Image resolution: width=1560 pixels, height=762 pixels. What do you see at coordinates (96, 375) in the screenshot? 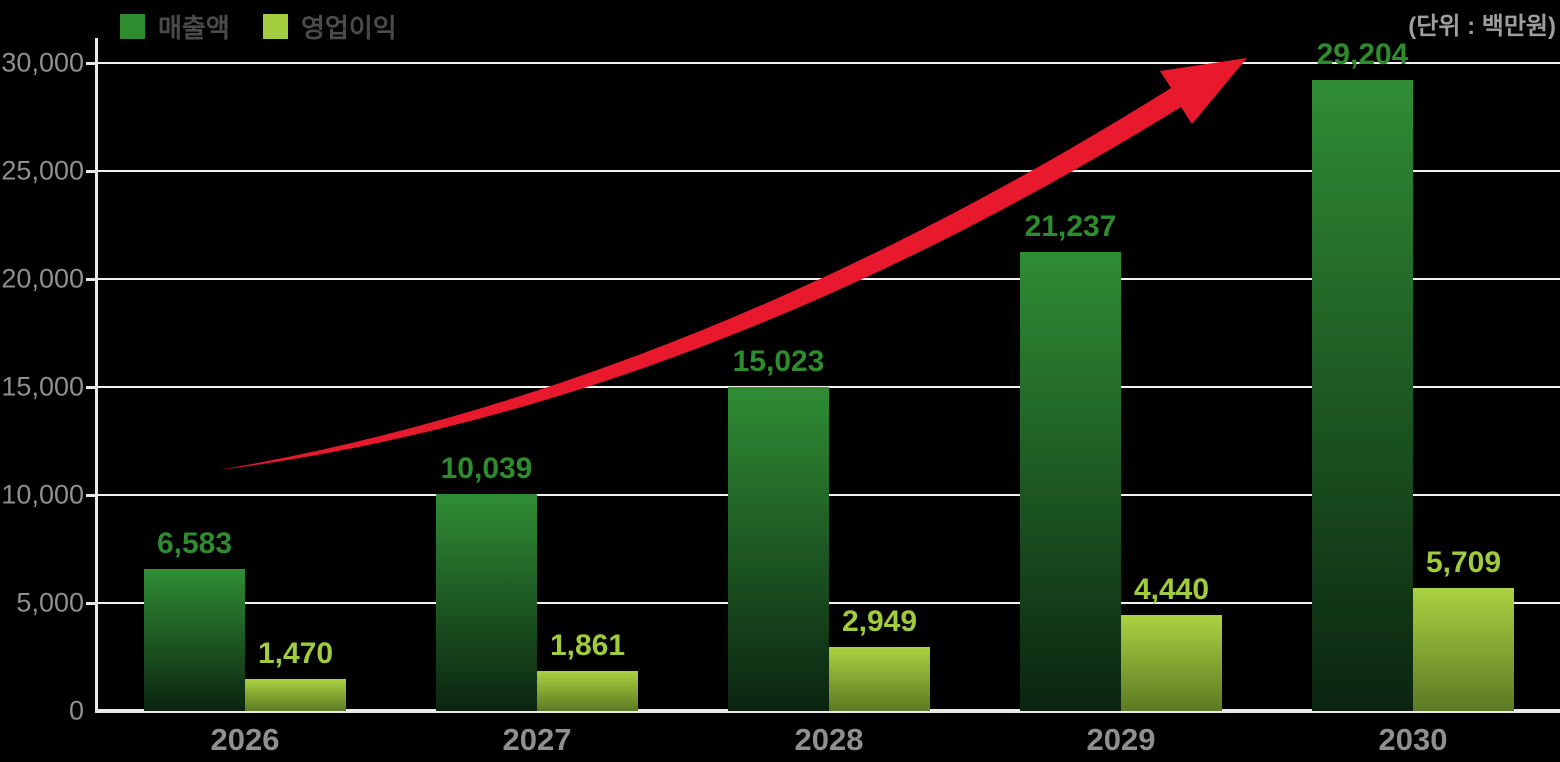
I see `y-axis-line` at bounding box center [96, 375].